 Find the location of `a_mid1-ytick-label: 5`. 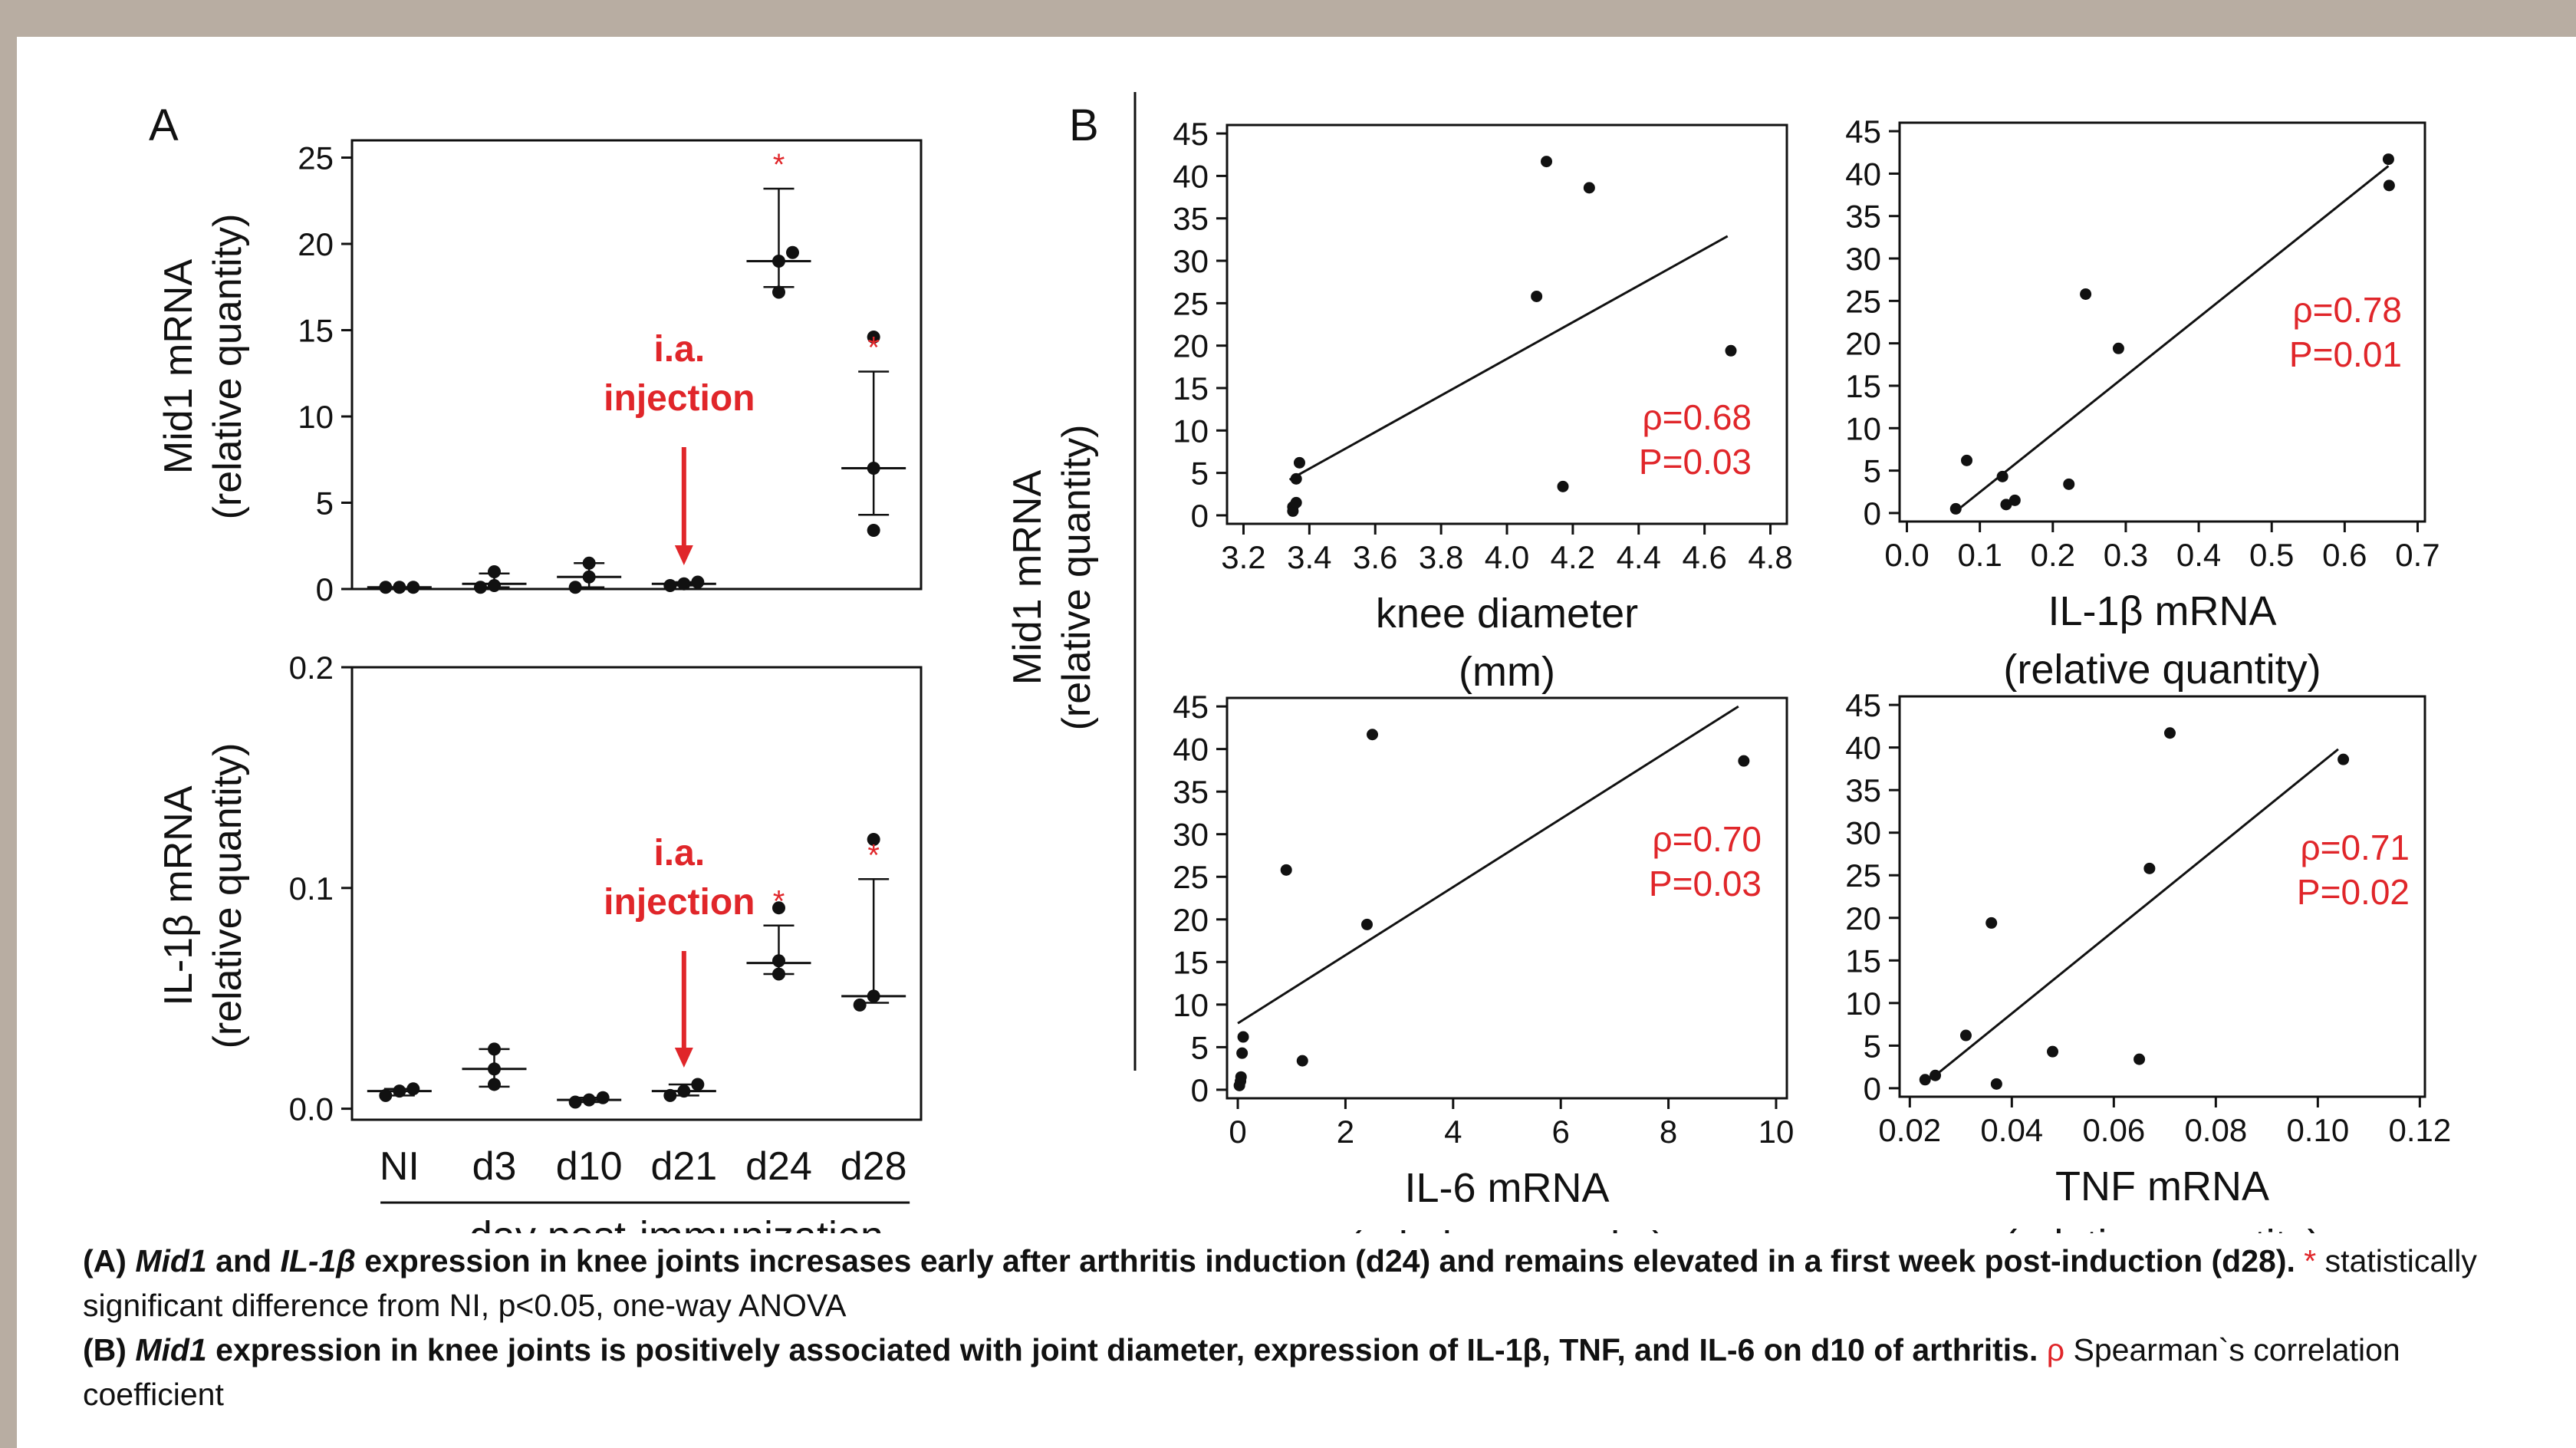

a_mid1-ytick-label: 5 is located at coordinates (325, 503).